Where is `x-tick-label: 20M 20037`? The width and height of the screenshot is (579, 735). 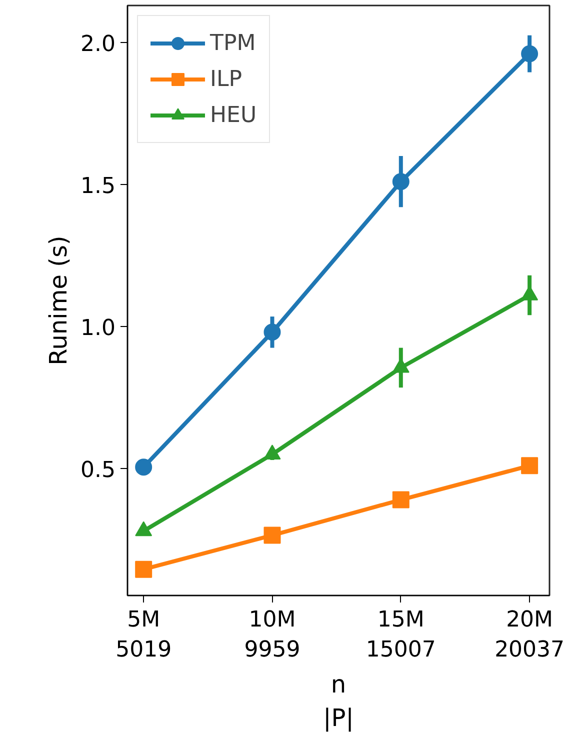 x-tick-label: 20M 20037 is located at coordinates (529, 635).